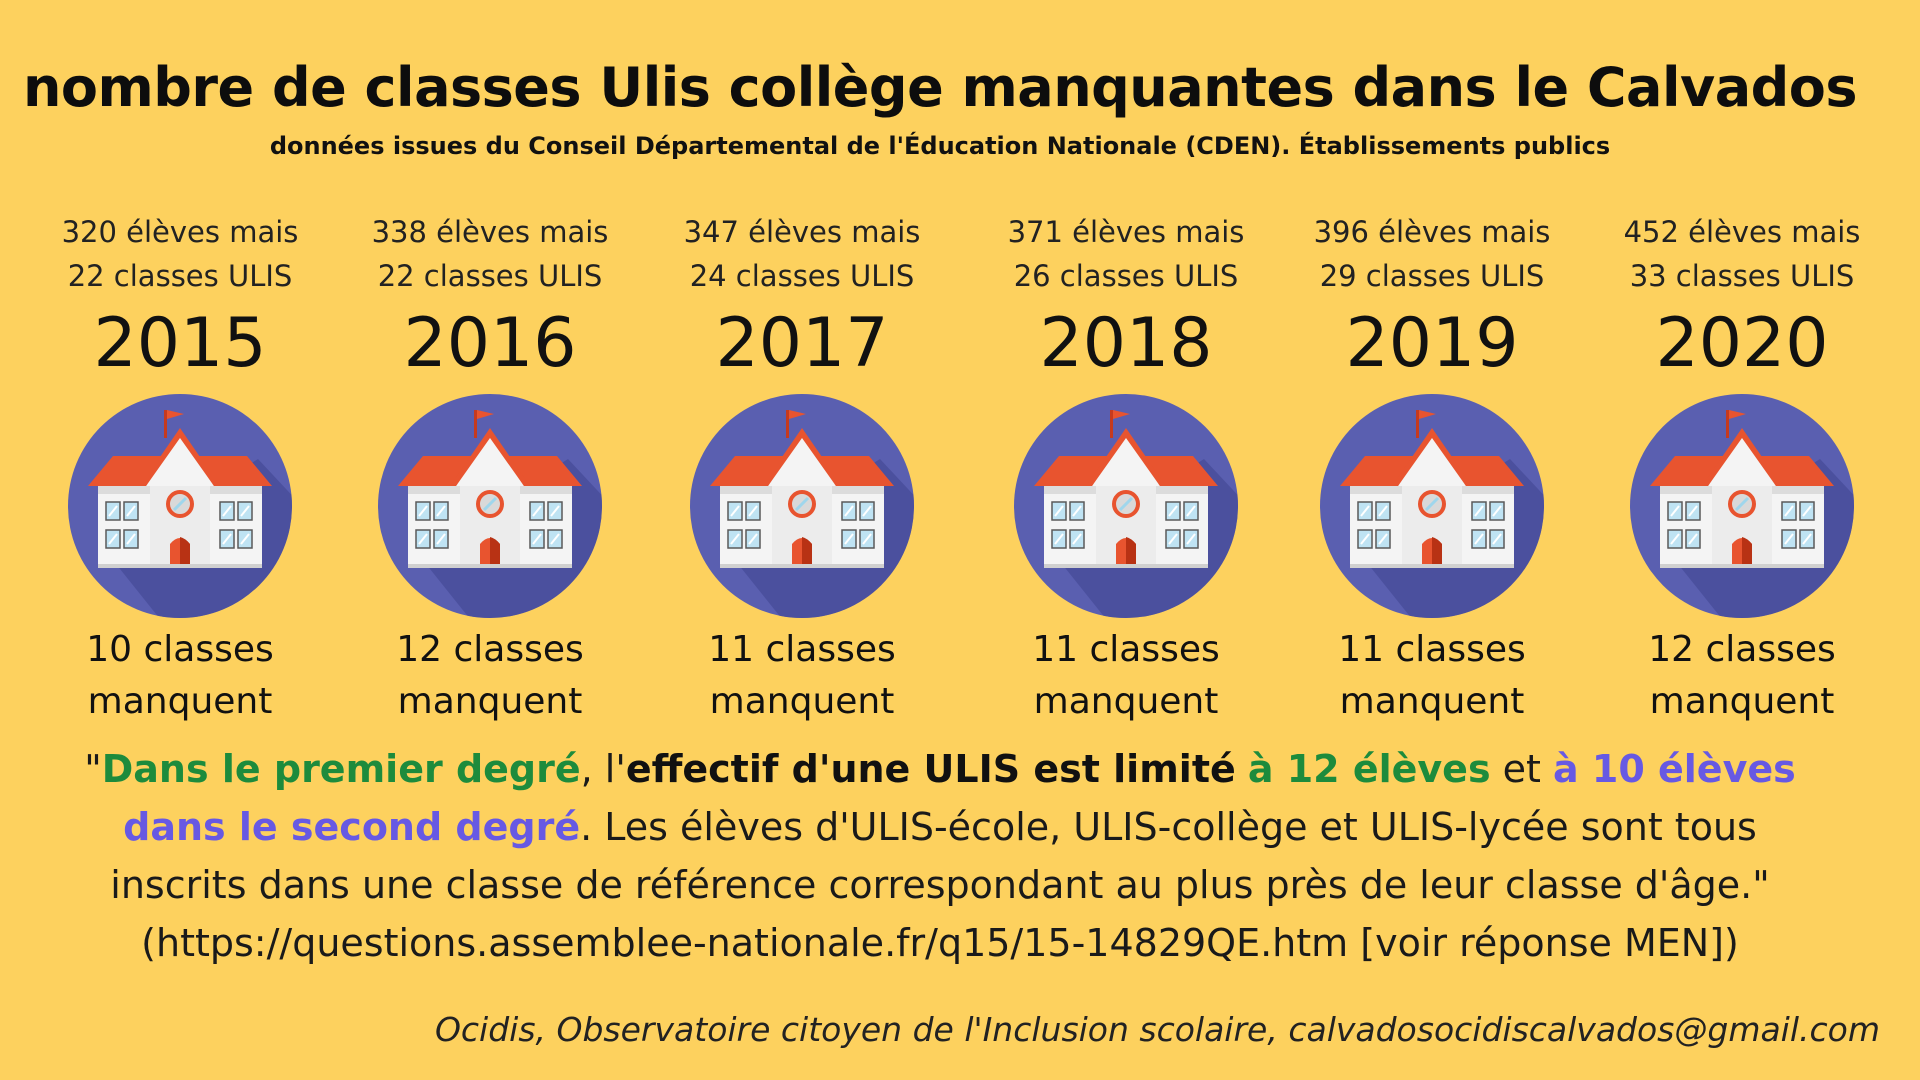 This screenshot has height=1080, width=1920. I want to click on students-info: 347 élèves mais 24 classes ULIS, so click(802, 254).